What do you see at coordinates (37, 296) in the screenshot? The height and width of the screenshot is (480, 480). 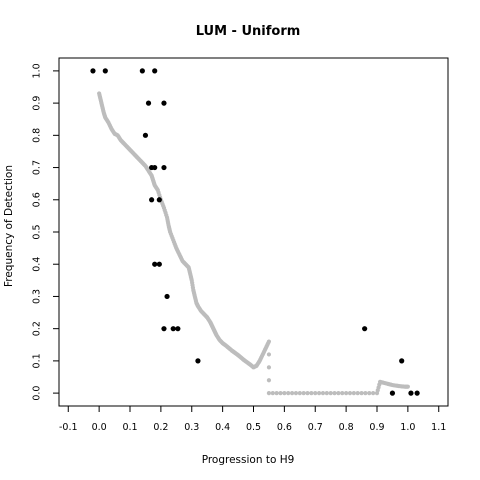 I see `y-tick-label: 0.3` at bounding box center [37, 296].